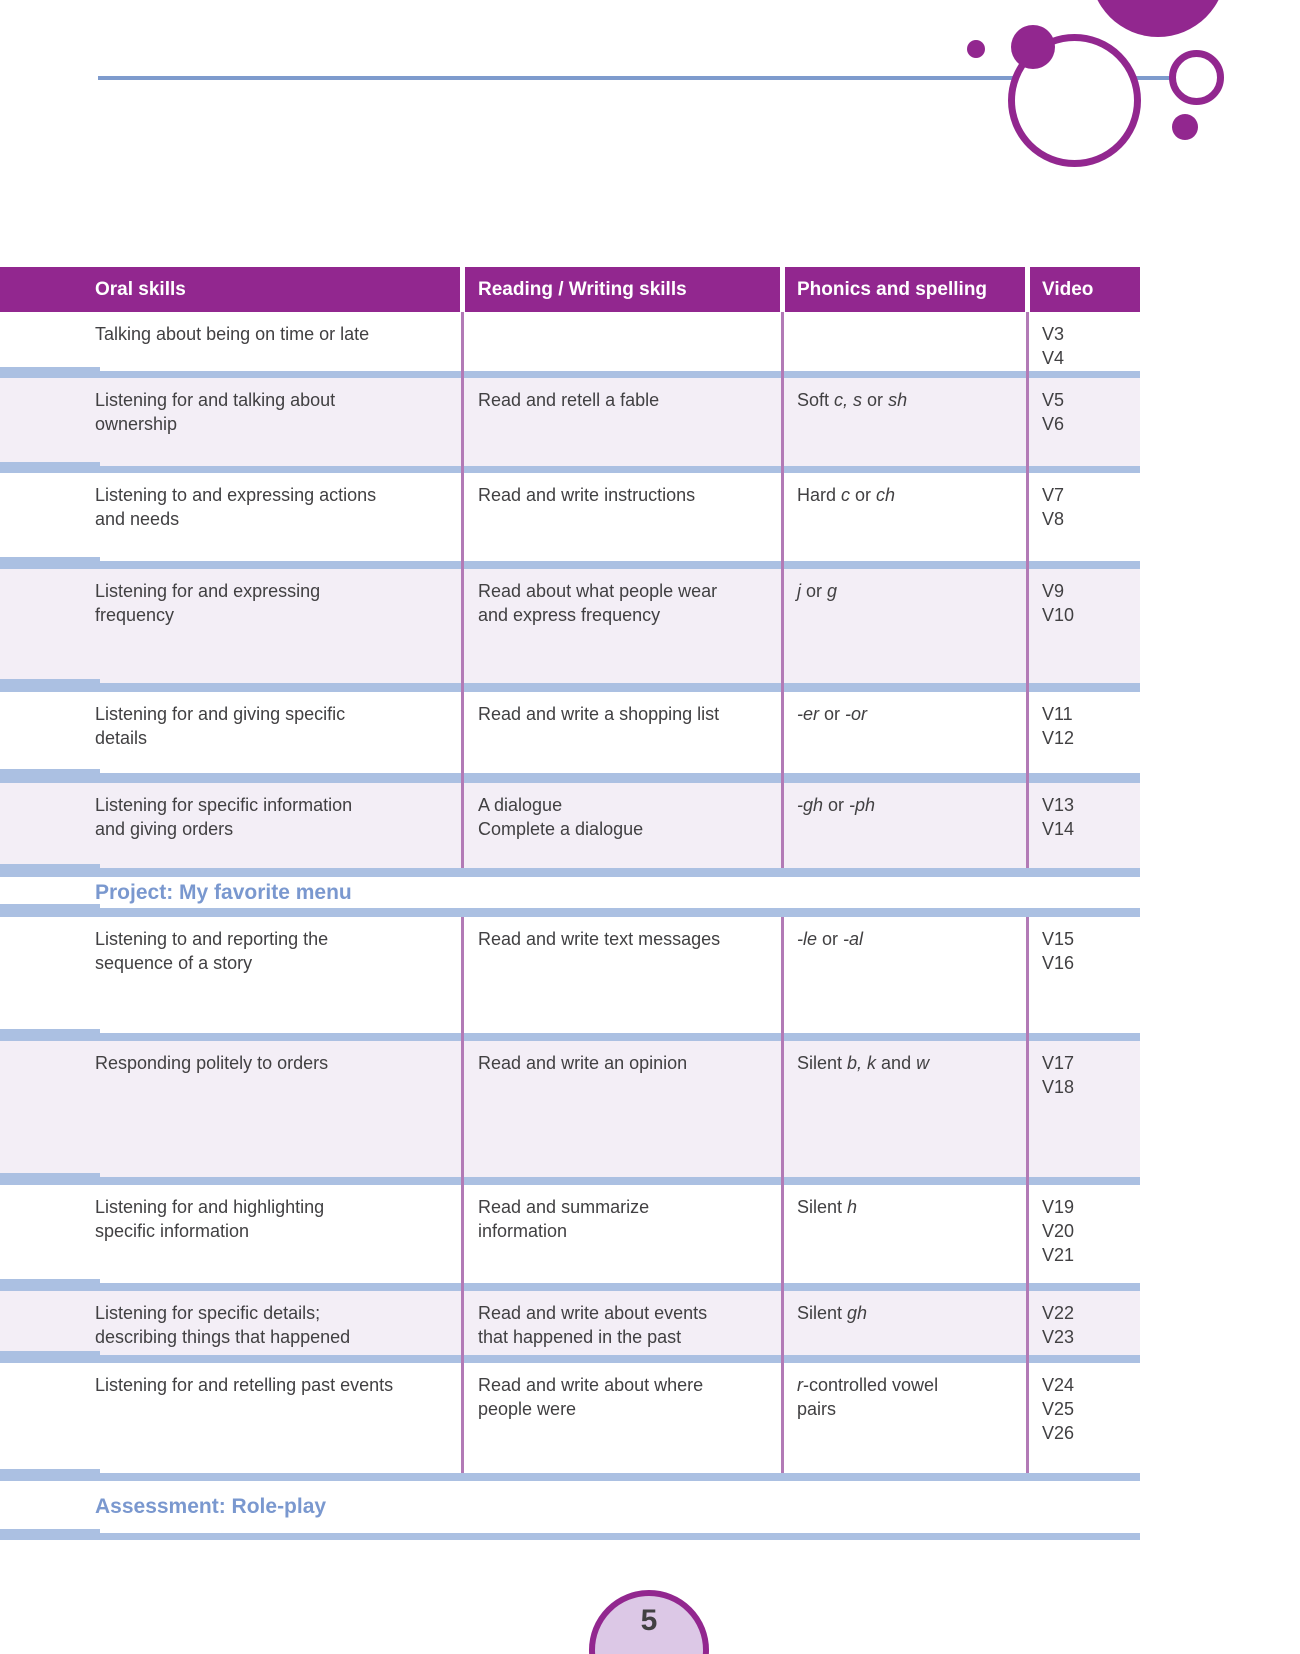 This screenshot has width=1300, height=1654. I want to click on header-reading-writing: Reading / Writing skills, so click(582, 289).